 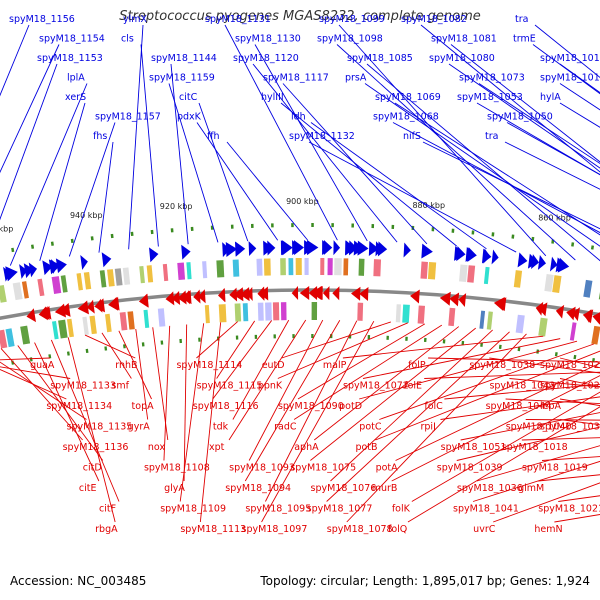 What do you see at coordinates (135, 19) in the screenshot?
I see `forward-gene-label: ylmX` at bounding box center [135, 19].